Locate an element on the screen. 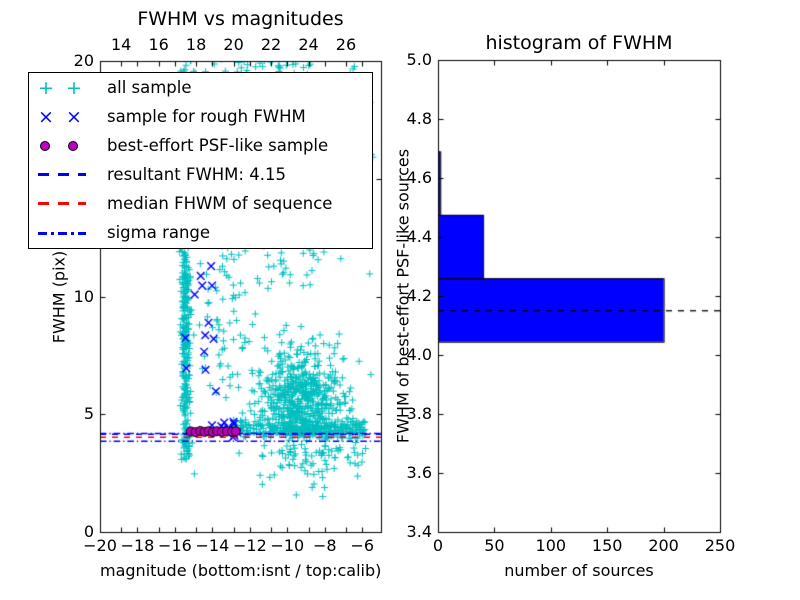 The height and width of the screenshot is (600, 800). right-y-tick-label: 3.6 is located at coordinates (419, 472).